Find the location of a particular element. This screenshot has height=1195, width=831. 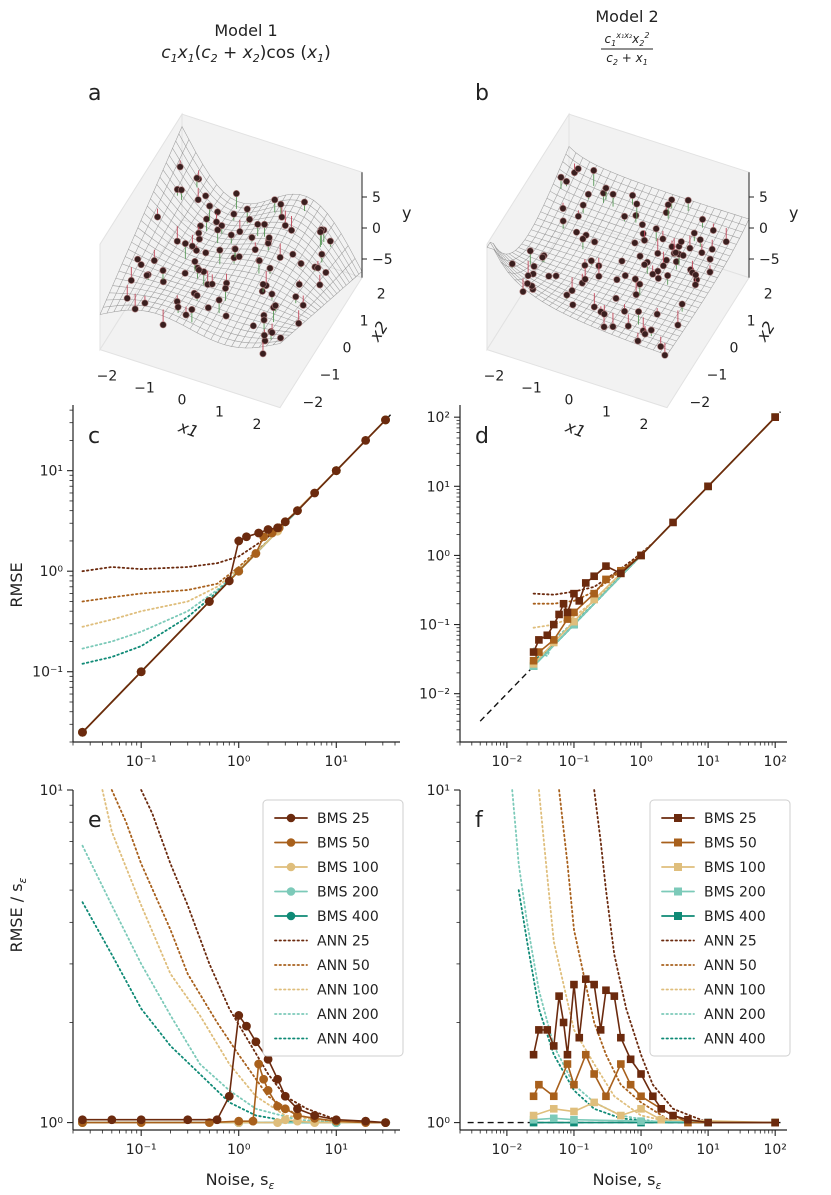

y-tick-label: 0 is located at coordinates (376, 229).